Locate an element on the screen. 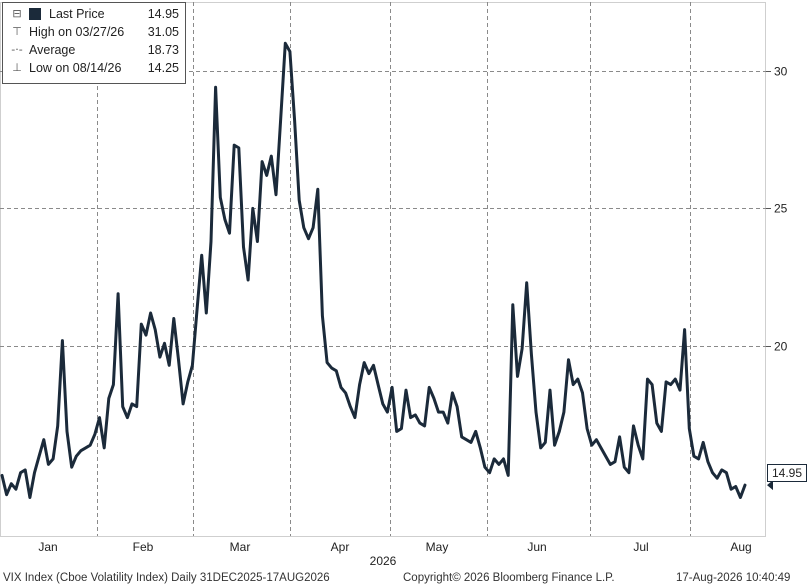 The image size is (809, 587). x-tick-label: Jul is located at coordinates (640, 547).